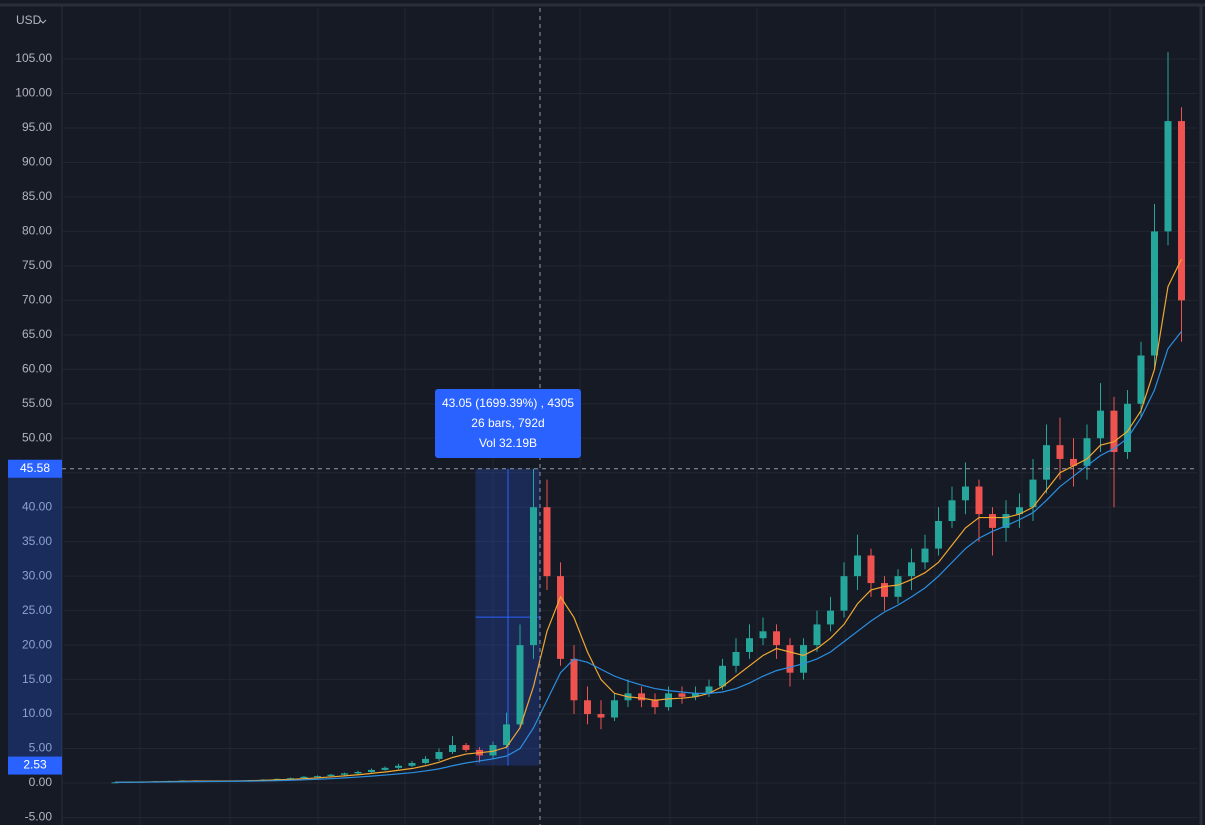 This screenshot has height=825, width=1205. I want to click on y-tick-label: 85.00, so click(37, 196).